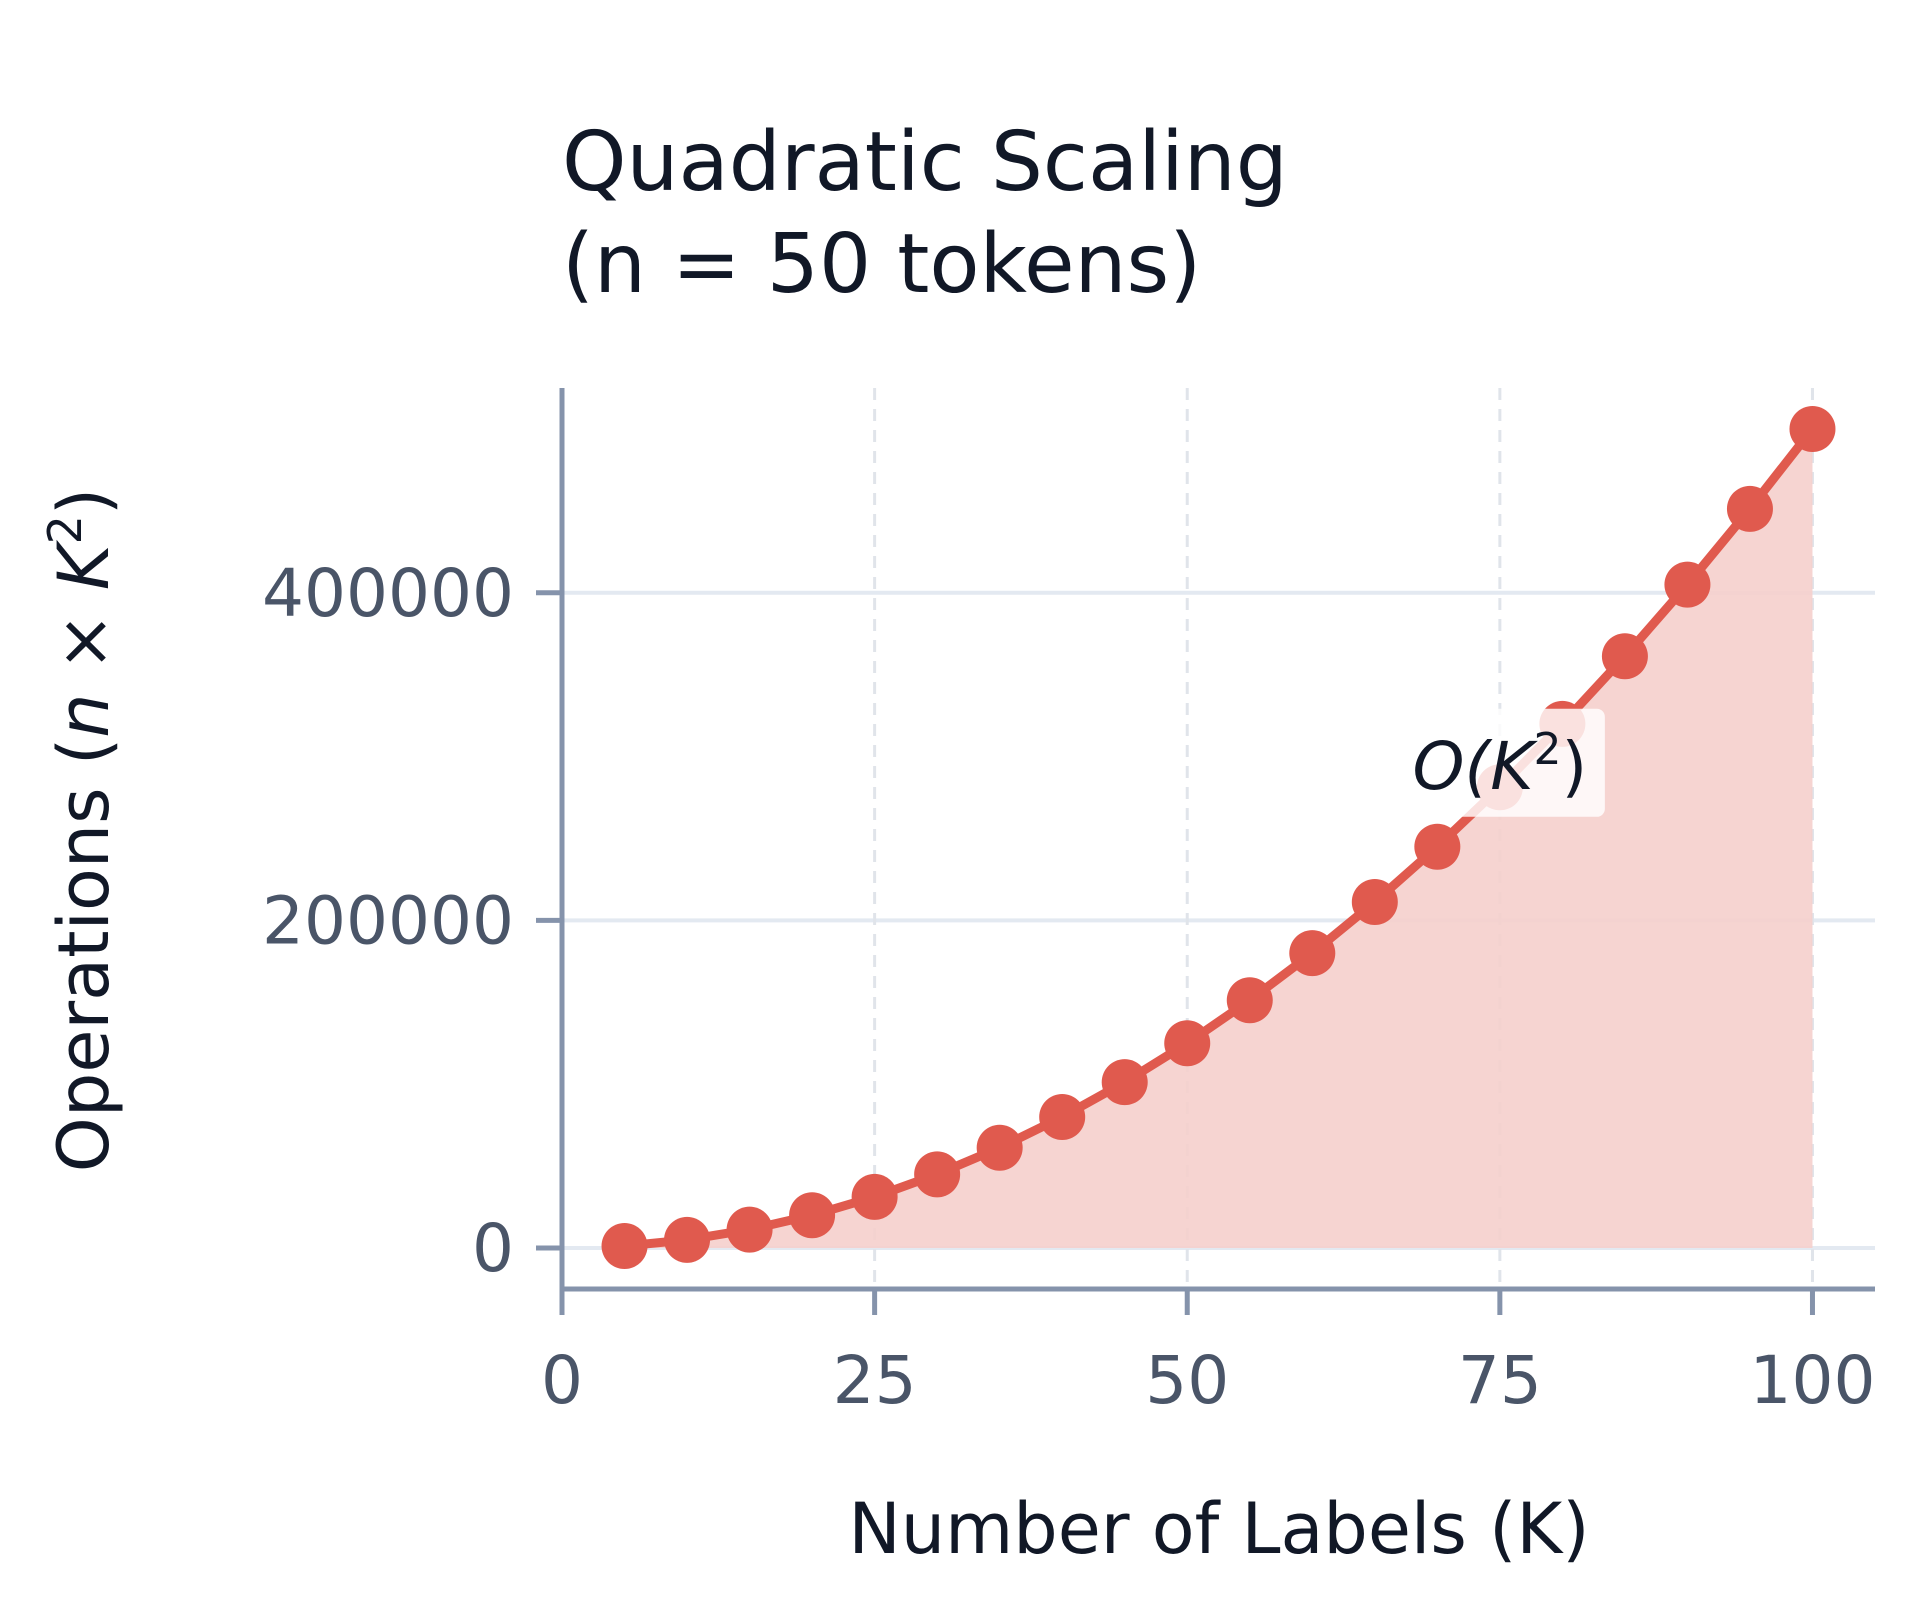 The width and height of the screenshot is (1920, 1604). I want to click on annotation-text: O(K2), so click(1499, 764).